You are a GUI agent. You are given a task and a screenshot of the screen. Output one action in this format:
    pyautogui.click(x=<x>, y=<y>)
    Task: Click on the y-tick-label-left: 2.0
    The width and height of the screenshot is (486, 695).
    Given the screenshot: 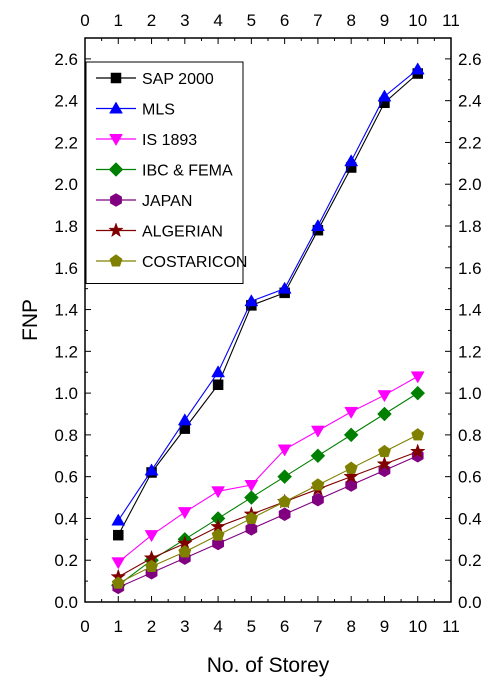 What is the action you would take?
    pyautogui.click(x=66, y=184)
    